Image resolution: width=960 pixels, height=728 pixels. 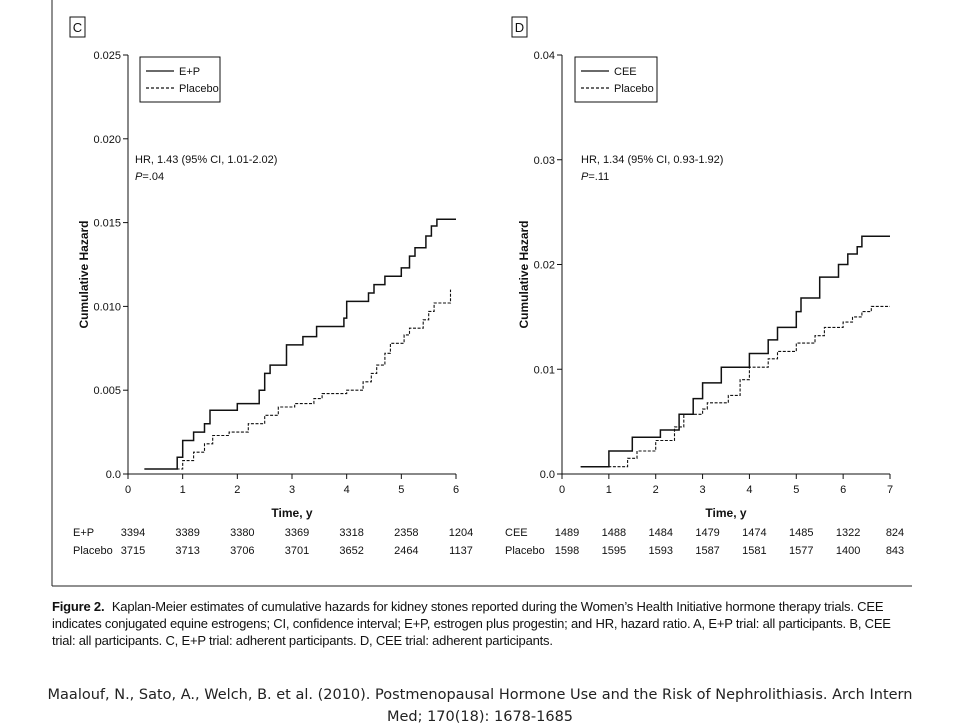 What do you see at coordinates (754, 533) in the screenshot?
I see `risk-table-cell: 1474` at bounding box center [754, 533].